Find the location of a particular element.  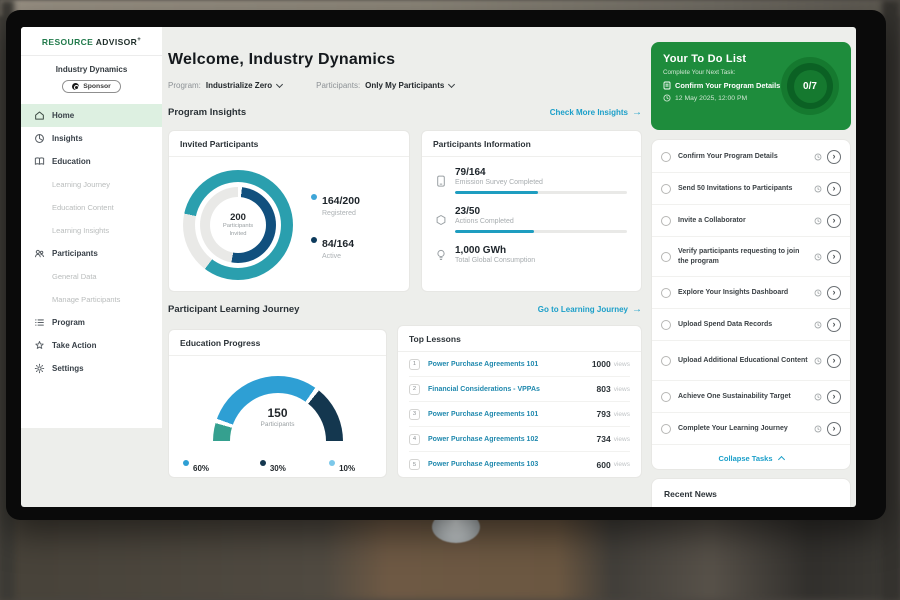

sidebar-item-learning-insights: Learning Insights is located at coordinates (91, 230).